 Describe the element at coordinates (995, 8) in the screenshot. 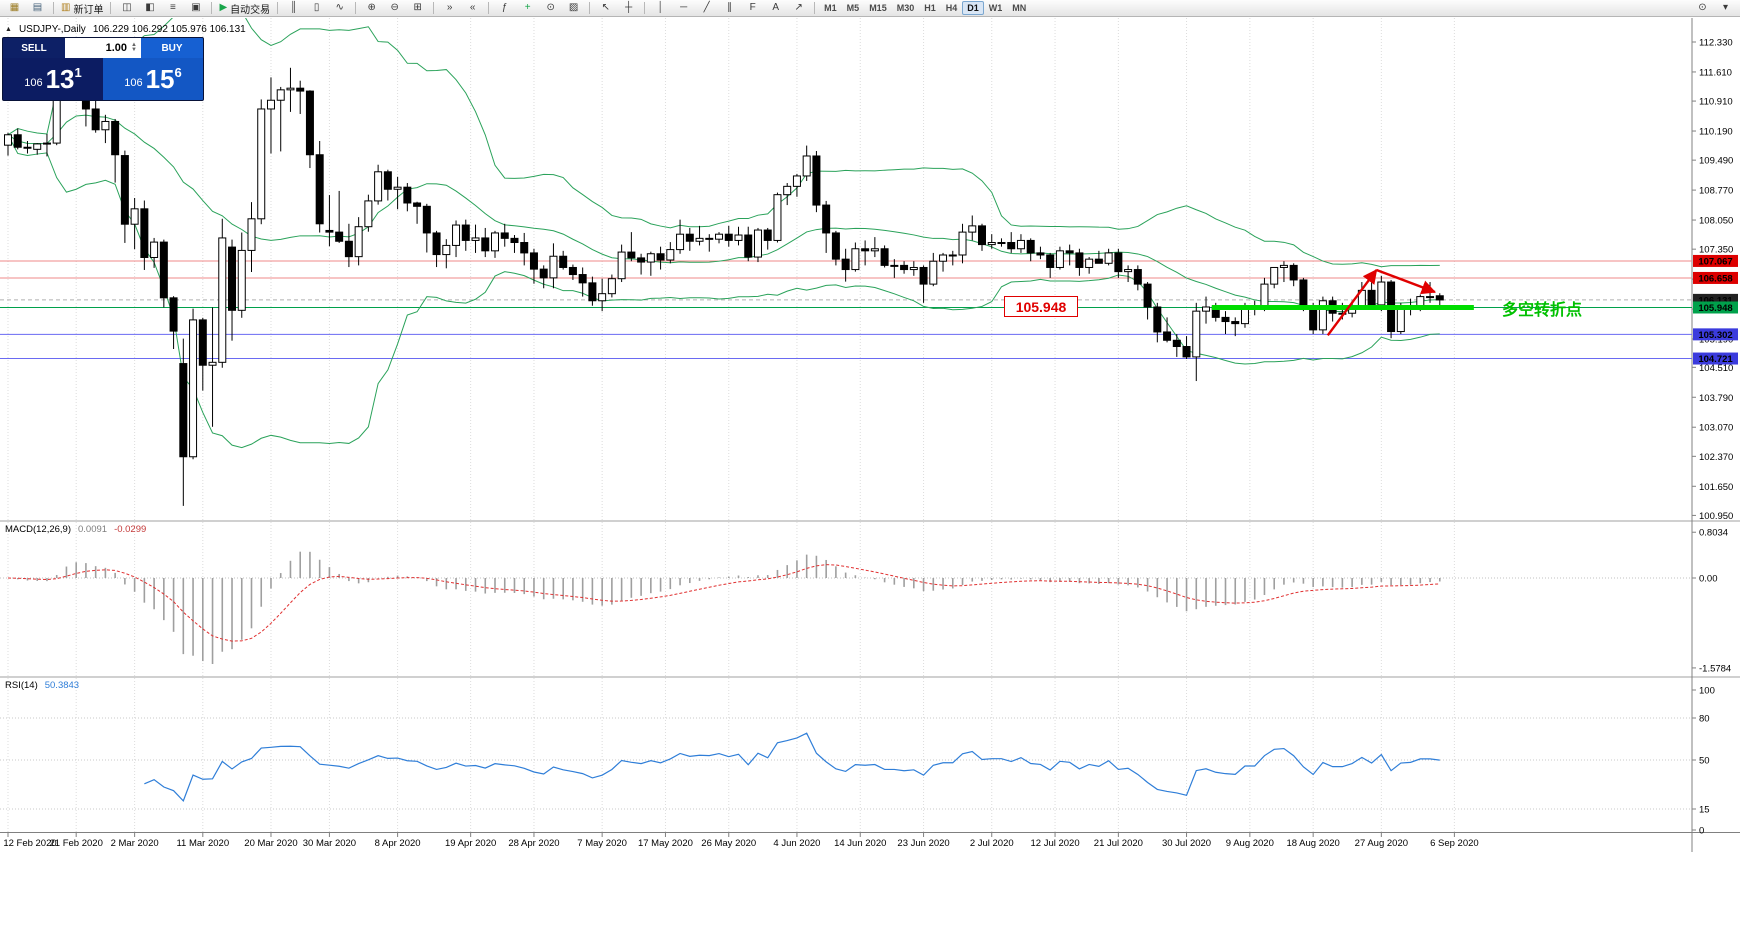

I see `tf-button-W1: W1` at that location.